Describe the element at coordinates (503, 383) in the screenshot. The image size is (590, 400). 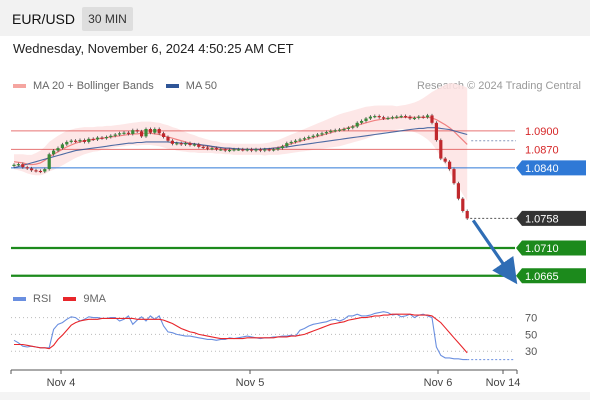
I see `x-tick-label: Nov 14` at that location.